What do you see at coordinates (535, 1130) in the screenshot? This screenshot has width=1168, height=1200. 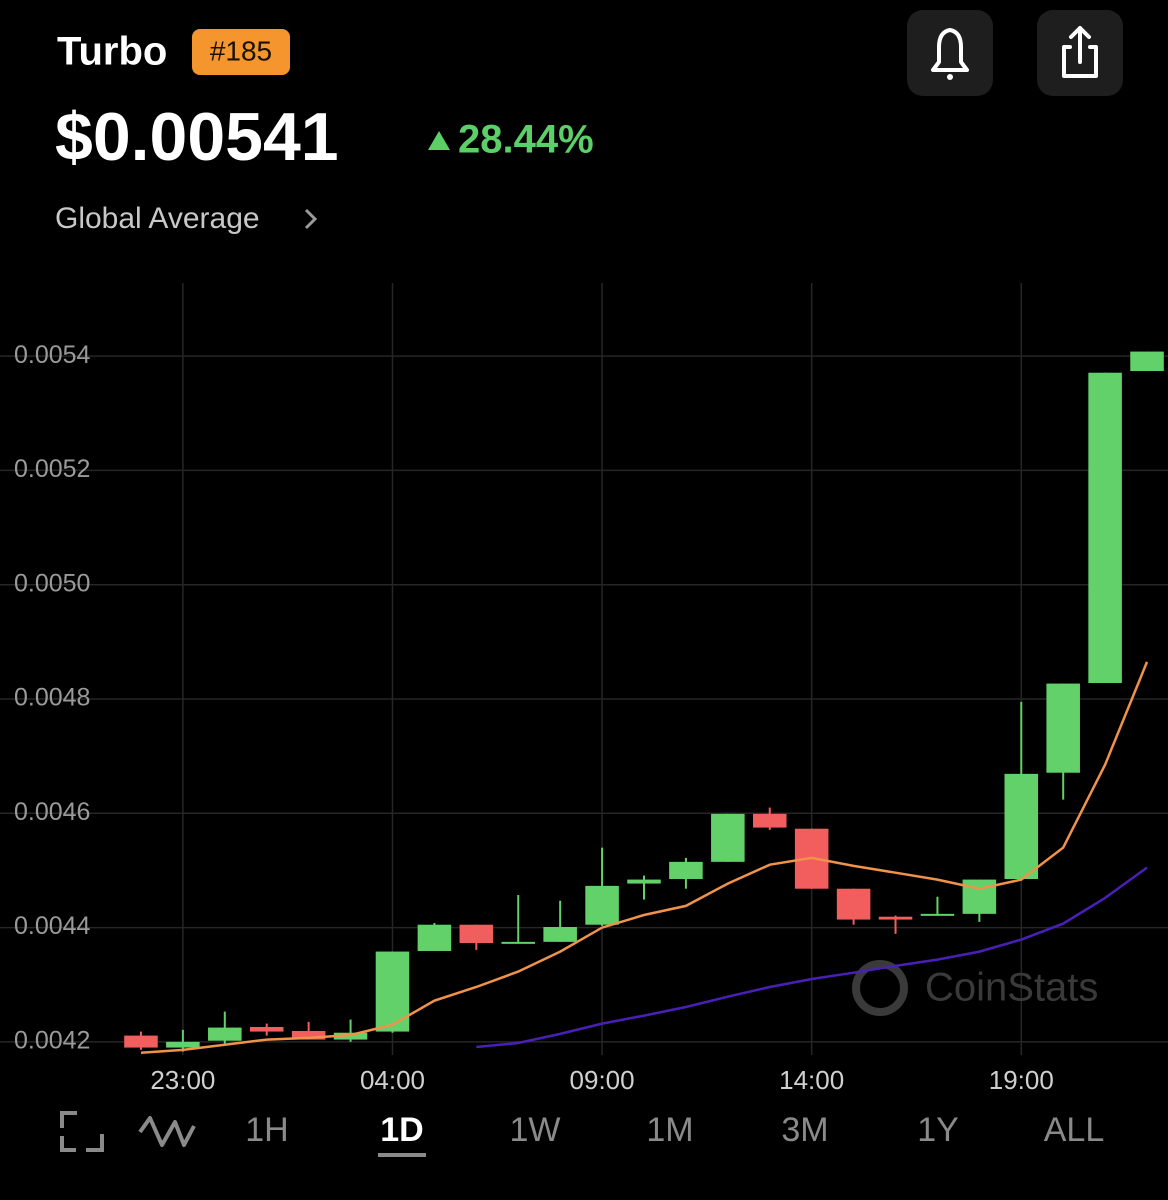 I see `range-button: 1W` at bounding box center [535, 1130].